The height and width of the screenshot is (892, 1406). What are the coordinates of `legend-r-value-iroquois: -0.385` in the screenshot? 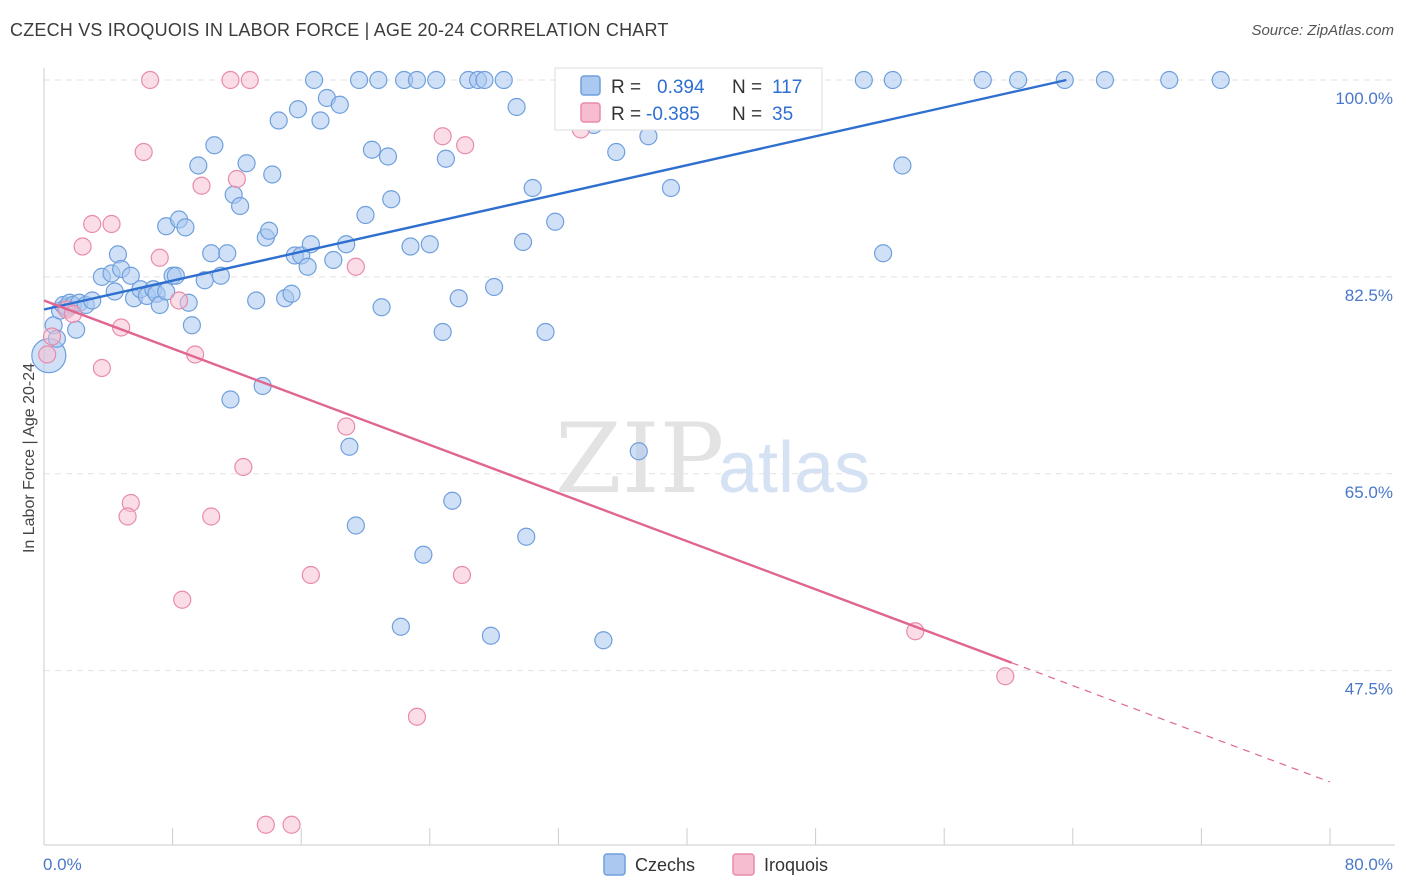 It's located at (673, 114).